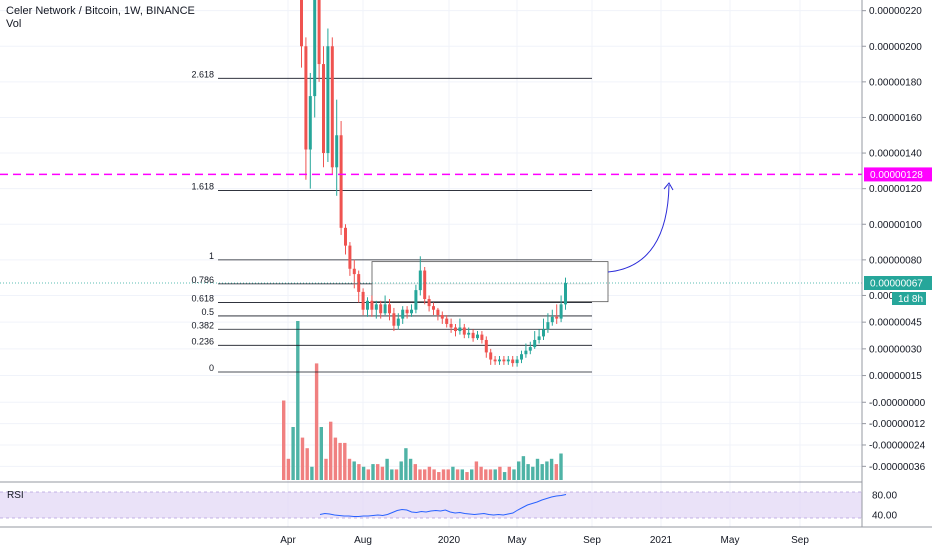 The height and width of the screenshot is (550, 932). I want to click on price-tick-label: 0.00000140, so click(895, 154).